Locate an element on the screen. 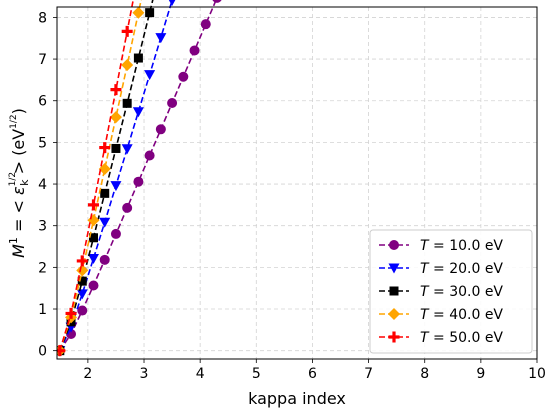  legend-label: T = 20.0 eV is located at coordinates (461, 269).